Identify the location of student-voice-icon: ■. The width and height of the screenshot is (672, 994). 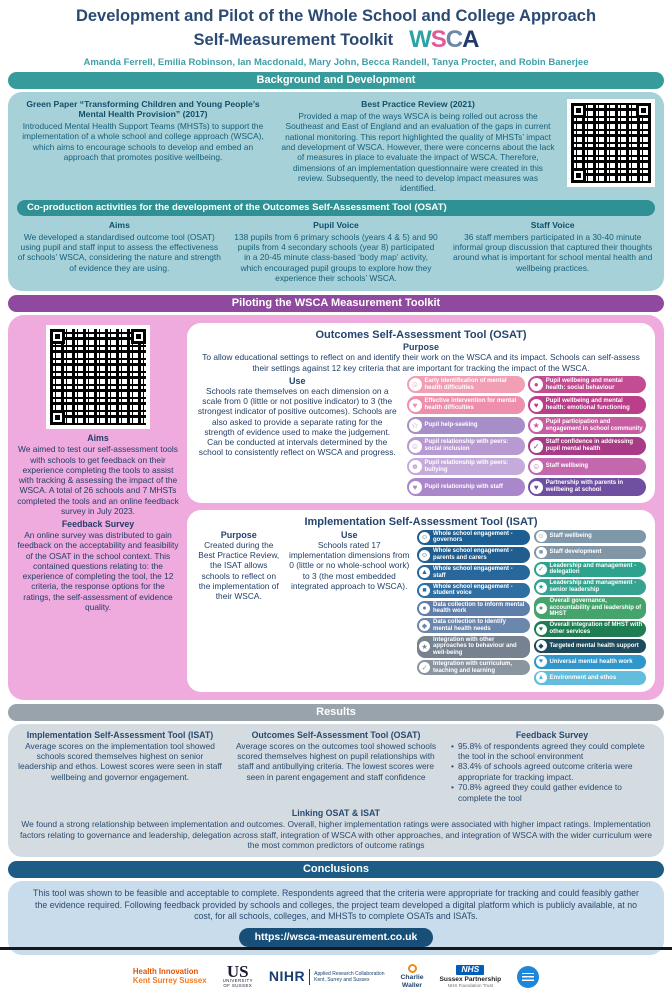
(424, 590).